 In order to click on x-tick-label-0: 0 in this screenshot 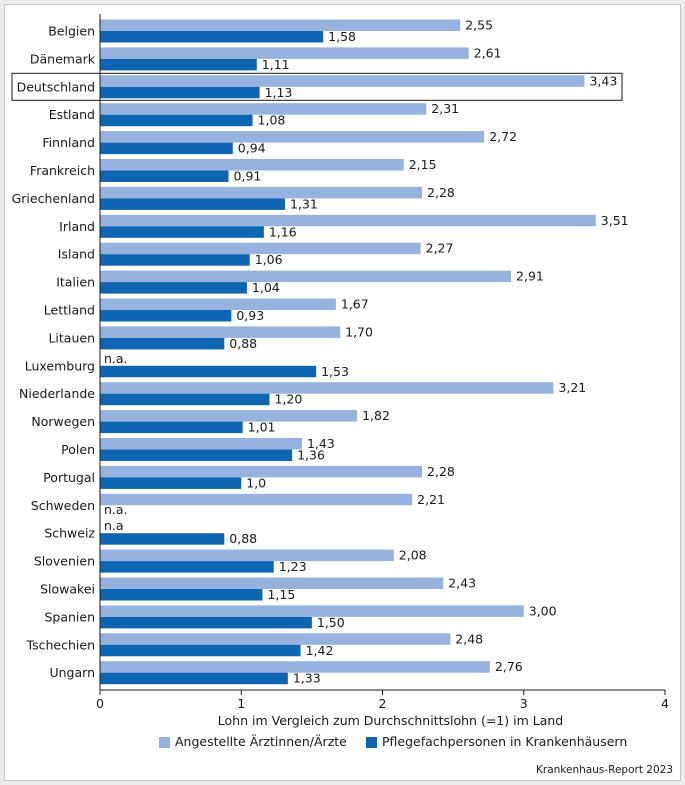, I will do `click(100, 703)`.